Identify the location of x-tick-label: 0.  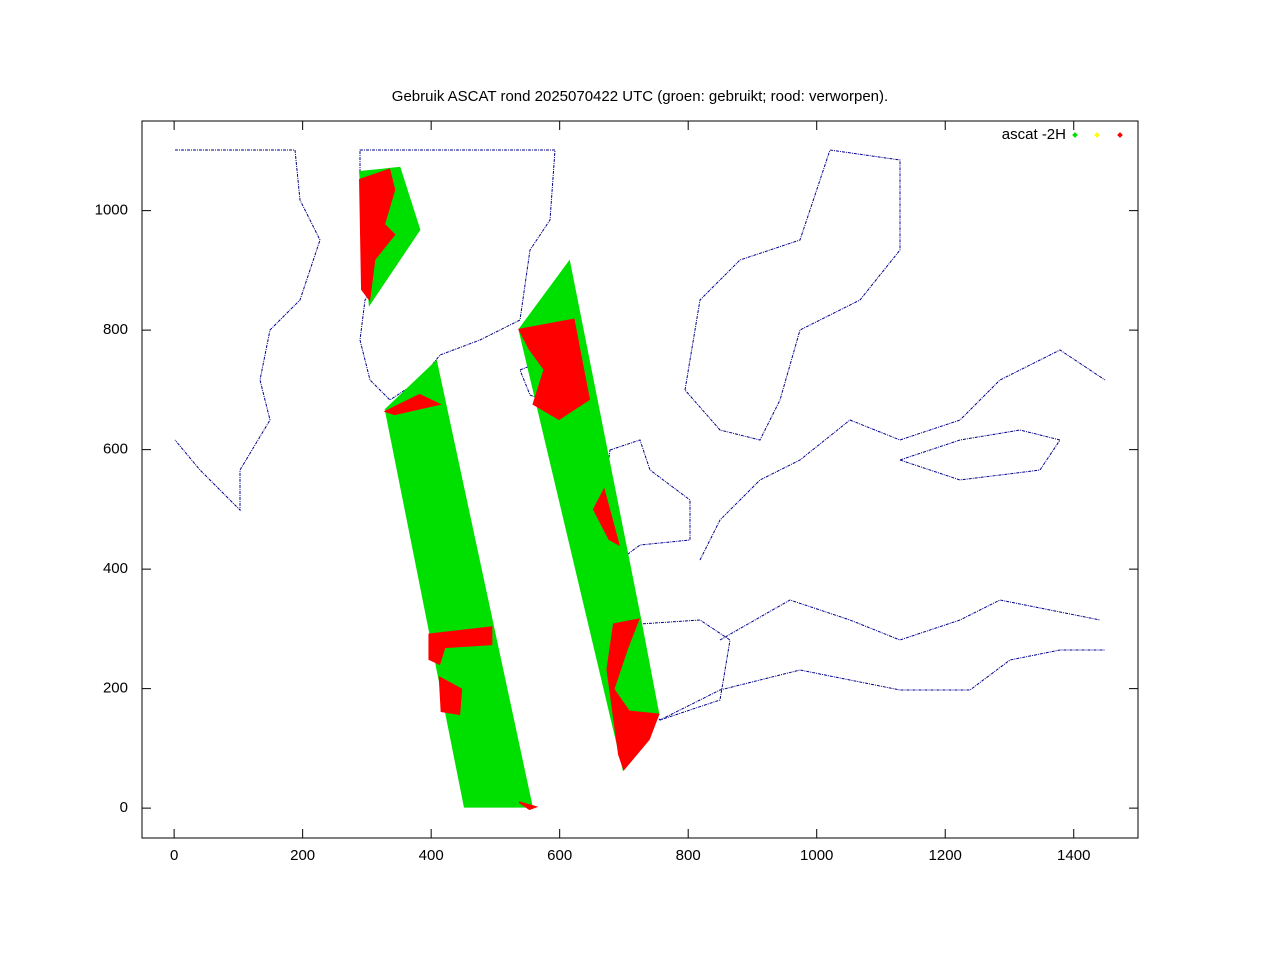
(174, 855).